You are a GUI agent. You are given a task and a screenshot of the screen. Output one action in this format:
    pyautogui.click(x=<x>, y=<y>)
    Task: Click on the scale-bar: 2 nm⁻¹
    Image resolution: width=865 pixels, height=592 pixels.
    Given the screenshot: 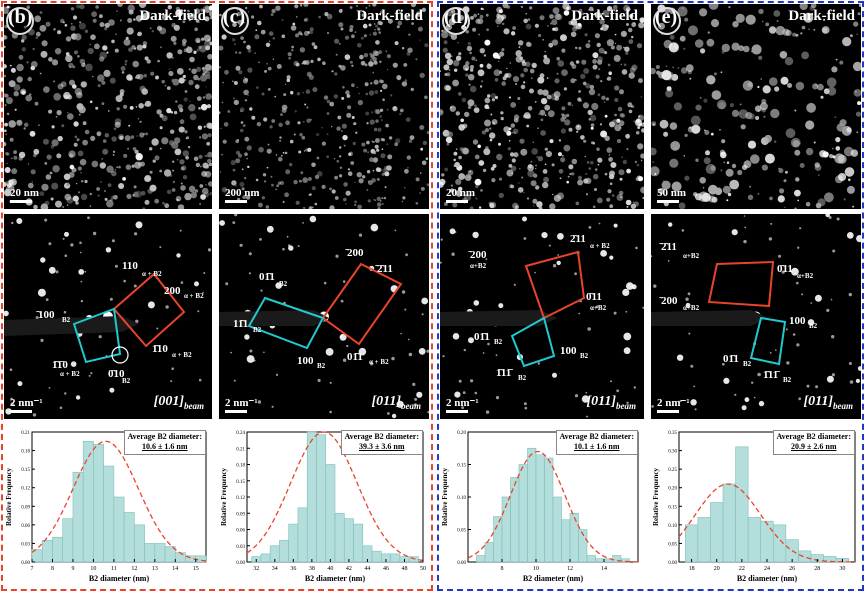 What is the action you would take?
    pyautogui.click(x=462, y=404)
    